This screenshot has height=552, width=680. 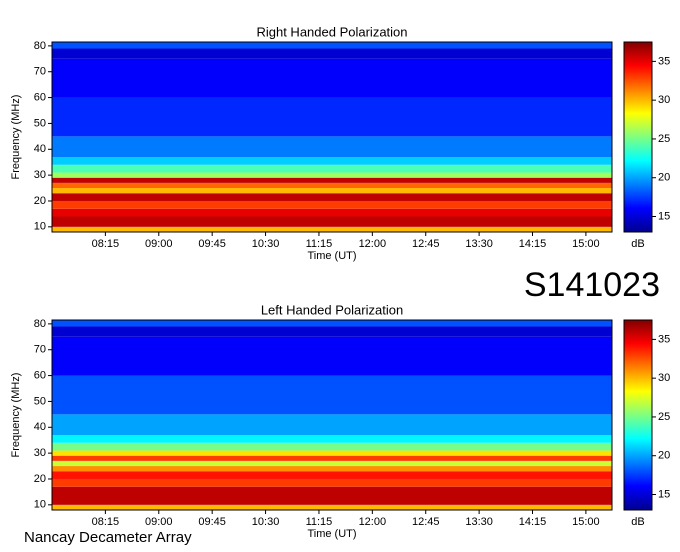 What do you see at coordinates (592, 285) in the screenshot?
I see `station-code: S141023` at bounding box center [592, 285].